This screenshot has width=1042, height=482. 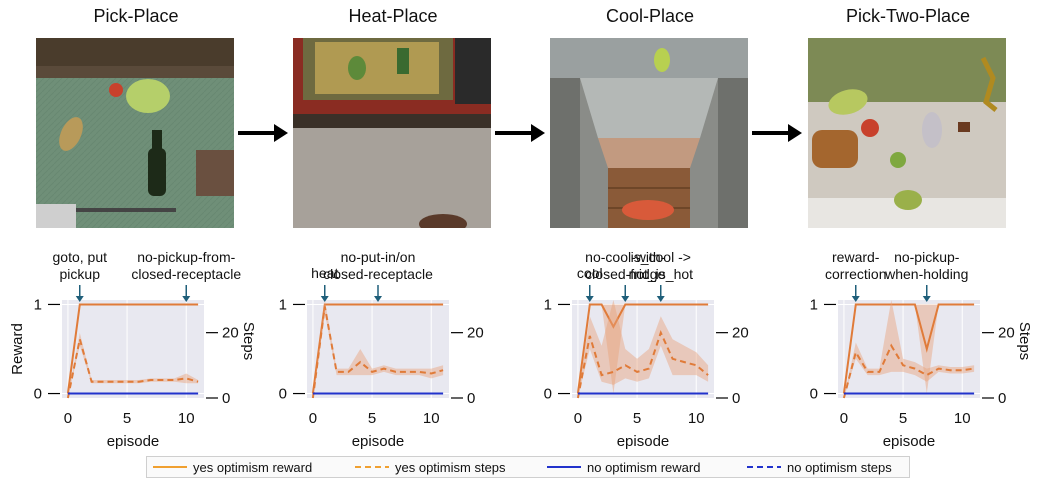 What do you see at coordinates (839, 467) in the screenshot?
I see `legend-label: no optimism steps` at bounding box center [839, 467].